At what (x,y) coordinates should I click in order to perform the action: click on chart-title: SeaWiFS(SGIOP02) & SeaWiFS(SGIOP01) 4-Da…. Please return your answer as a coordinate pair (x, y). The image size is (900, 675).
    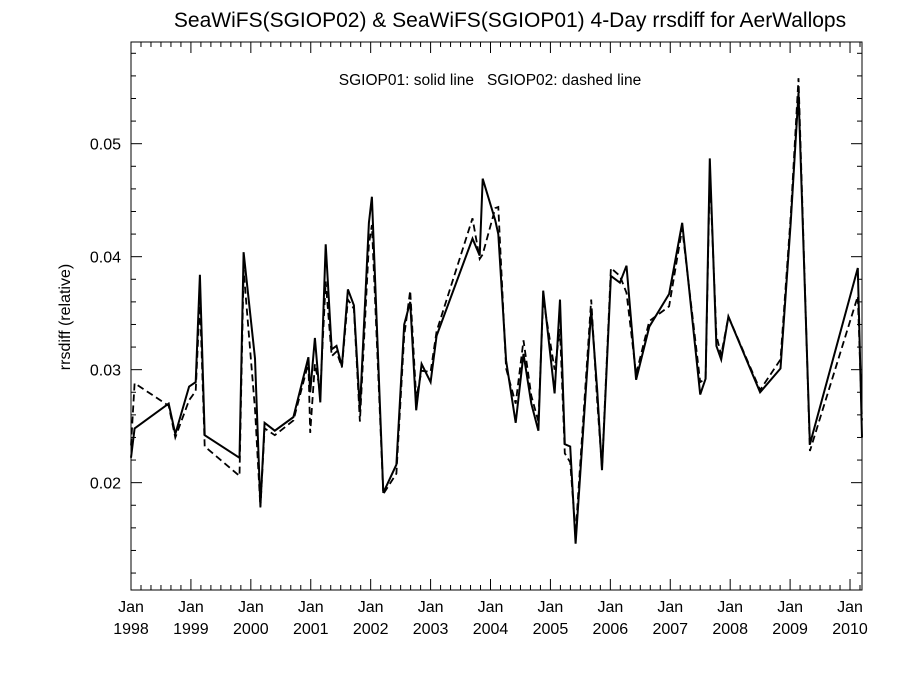
    Looking at the image, I should click on (510, 20).